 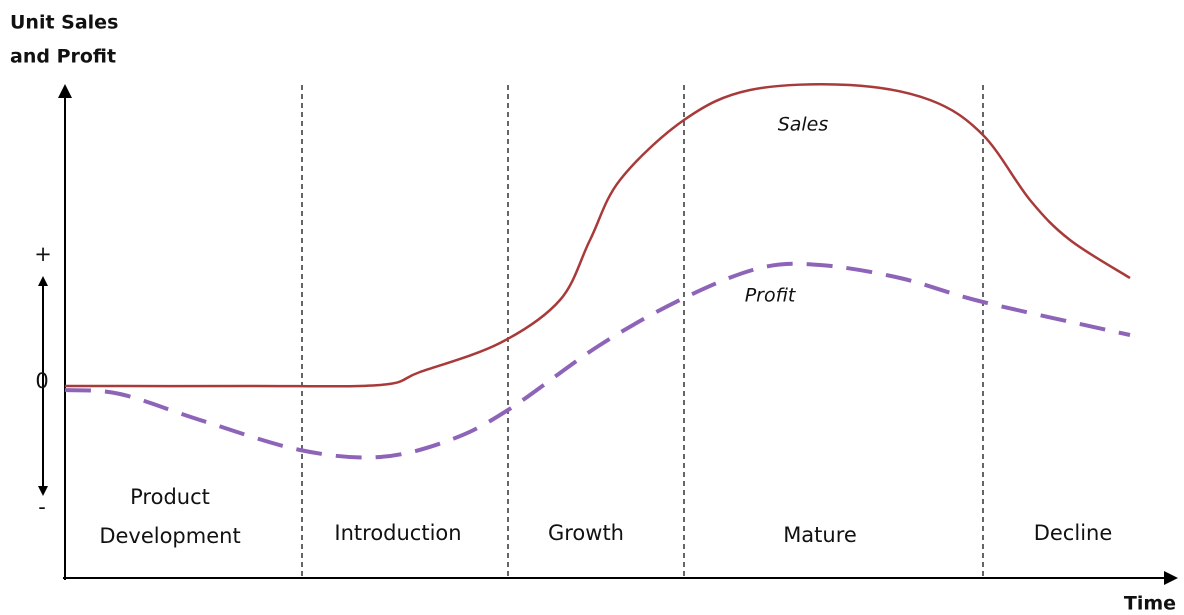 What do you see at coordinates (64, 23) in the screenshot?
I see `y-label: Unit Sales` at bounding box center [64, 23].